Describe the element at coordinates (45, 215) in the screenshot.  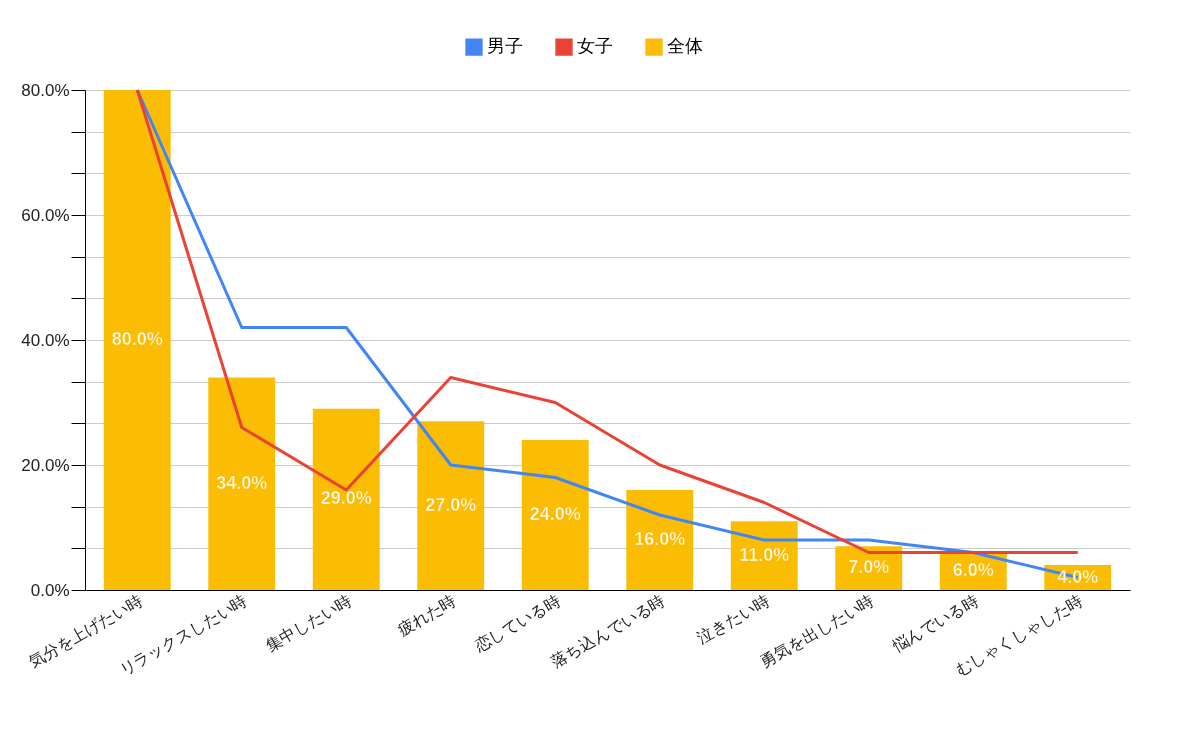
I see `y-tick-label: 60.0%` at that location.